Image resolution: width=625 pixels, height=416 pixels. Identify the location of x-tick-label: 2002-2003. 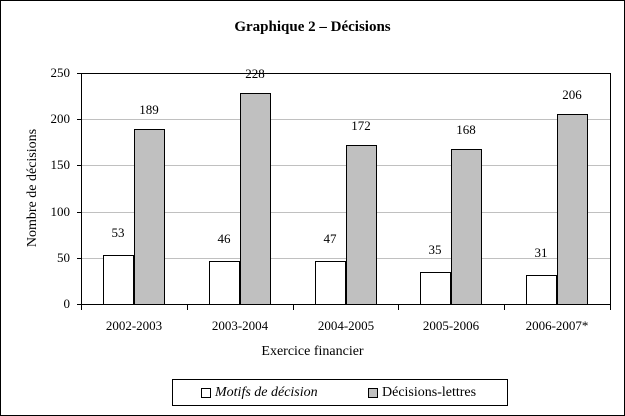
(134, 325).